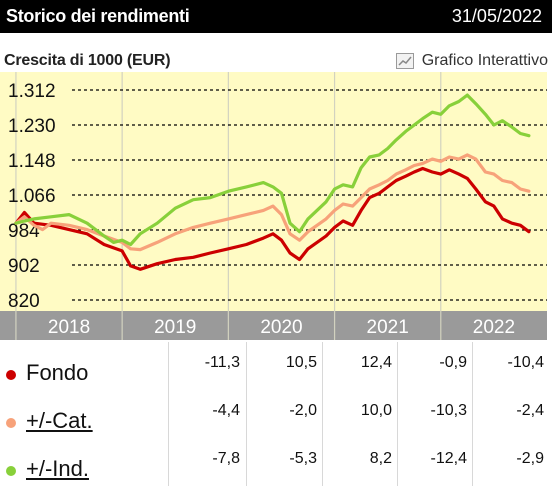 The height and width of the screenshot is (488, 552). I want to click on table-cell: -10,3, so click(448, 410).